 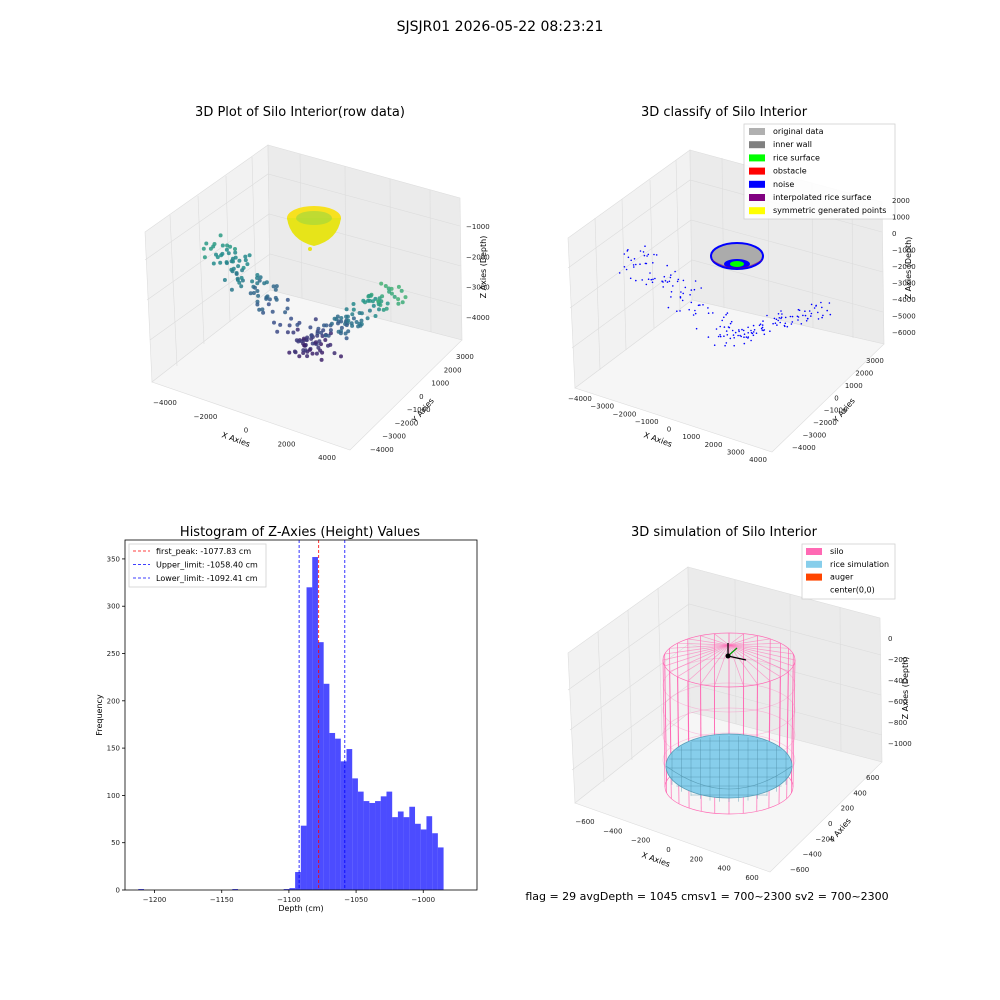 I want to click on simulation-z-tick-label: −800, so click(x=897, y=723).